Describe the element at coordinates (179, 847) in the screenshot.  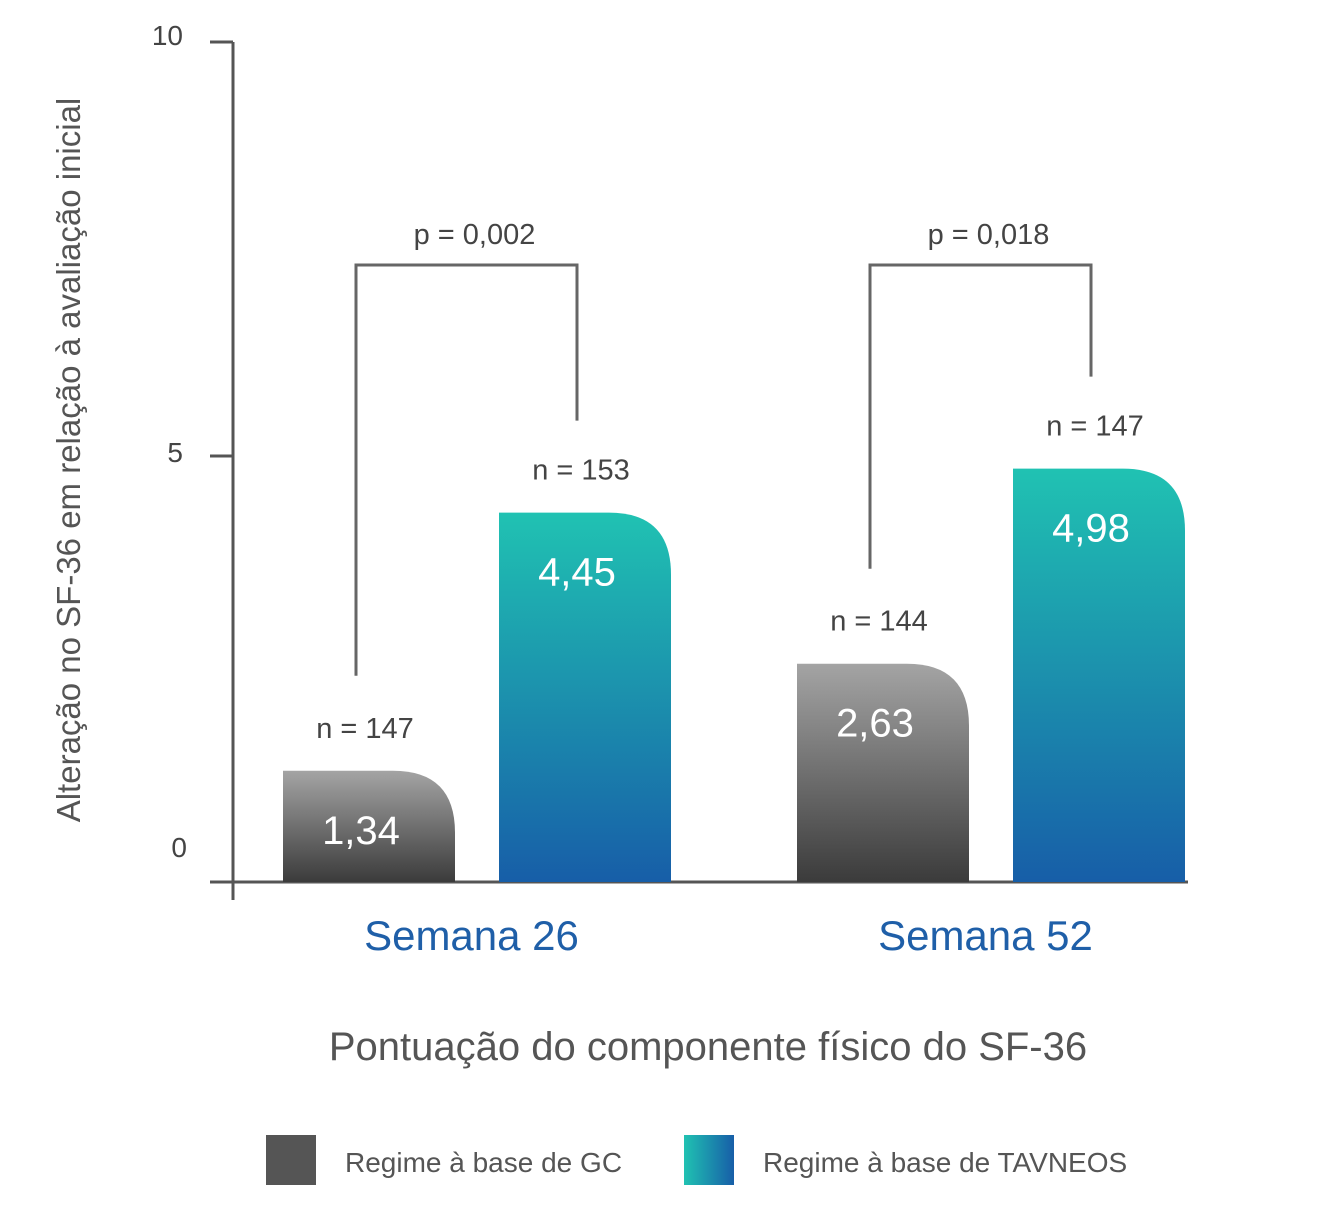
I see `y-tick-label-0: 0` at that location.